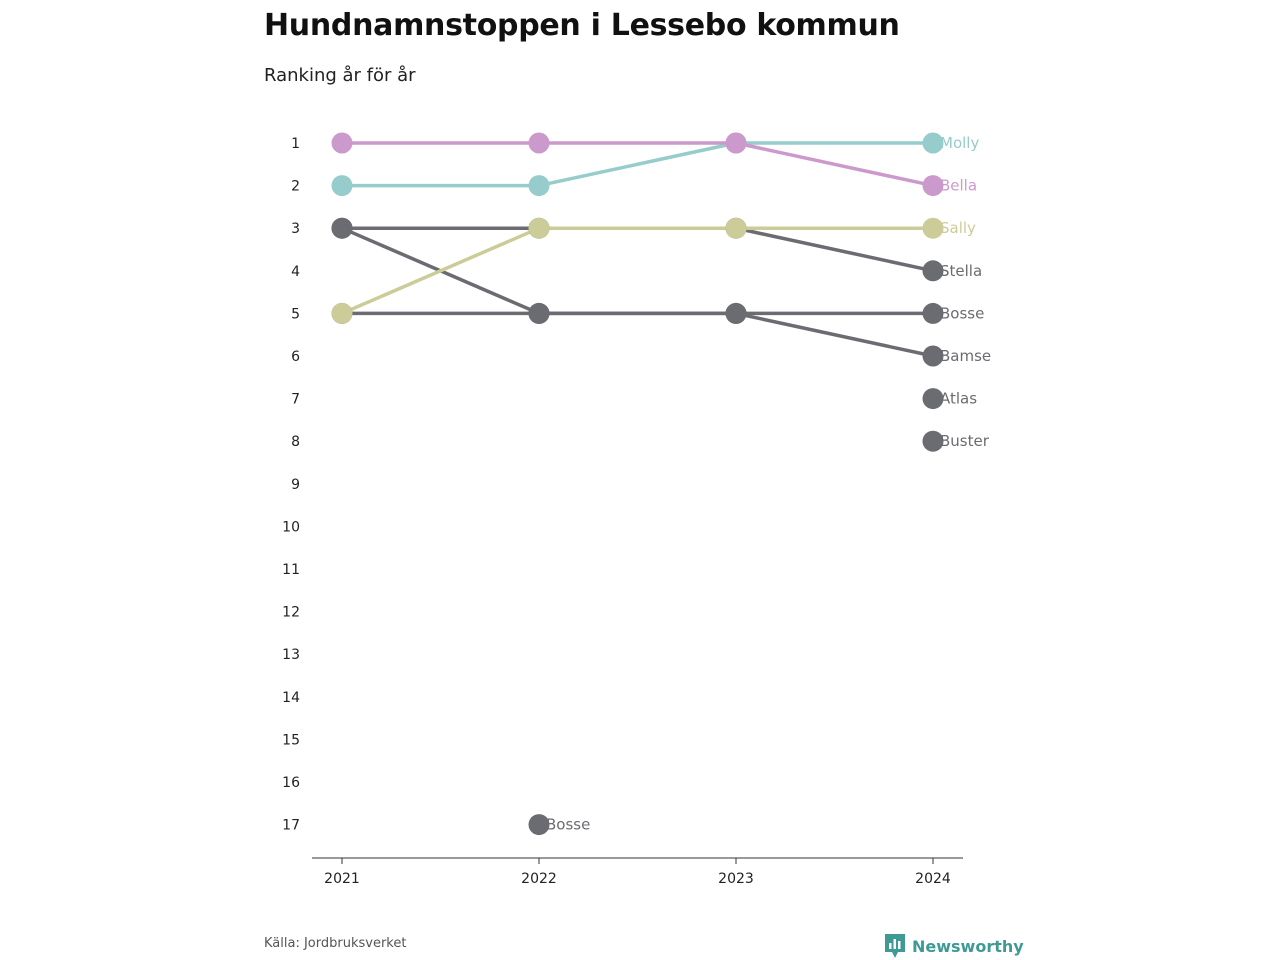 The height and width of the screenshot is (960, 1280). I want to click on y-tick-label: 14, so click(291, 698).